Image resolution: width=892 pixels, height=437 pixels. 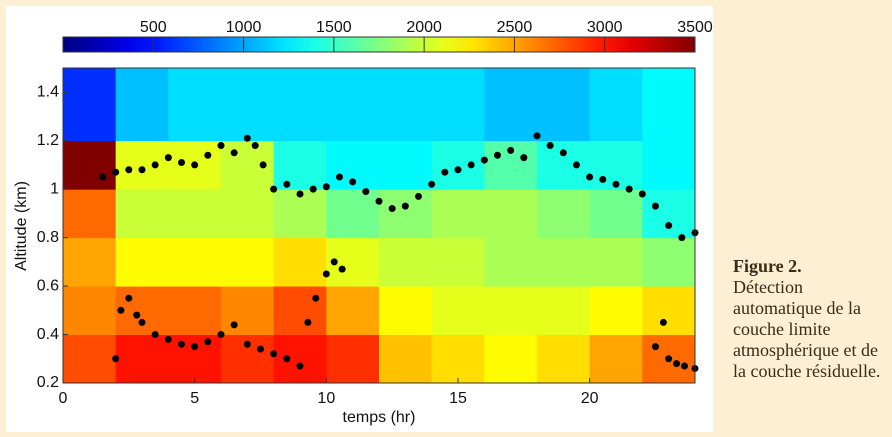 What do you see at coordinates (54, 188) in the screenshot?
I see `y-tick-label: 1` at bounding box center [54, 188].